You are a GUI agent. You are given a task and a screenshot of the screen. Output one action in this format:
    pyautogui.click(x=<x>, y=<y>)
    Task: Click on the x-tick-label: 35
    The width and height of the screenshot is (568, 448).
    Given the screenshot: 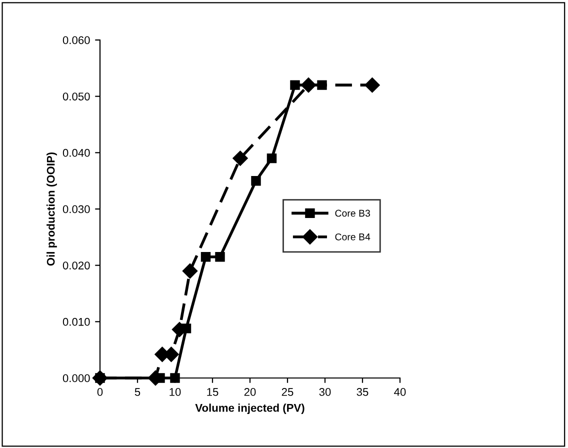 What is the action you would take?
    pyautogui.click(x=362, y=392)
    